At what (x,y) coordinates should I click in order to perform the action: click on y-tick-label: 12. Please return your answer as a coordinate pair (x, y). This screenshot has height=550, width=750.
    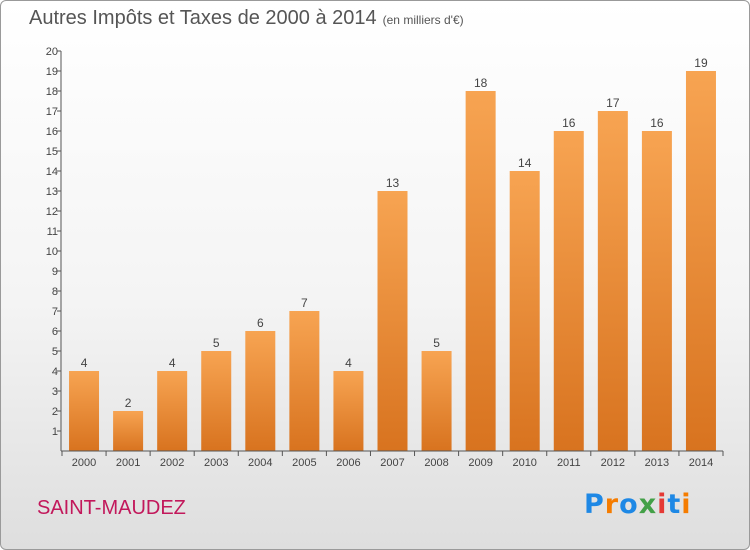
    Looking at the image, I should click on (52, 212).